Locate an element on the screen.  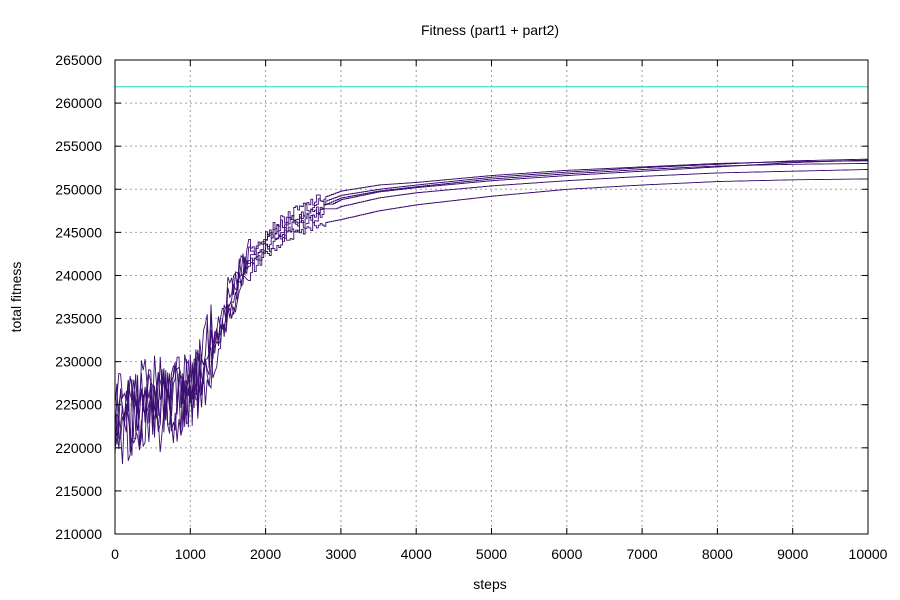
y-tick-label: 250000 is located at coordinates (78, 189).